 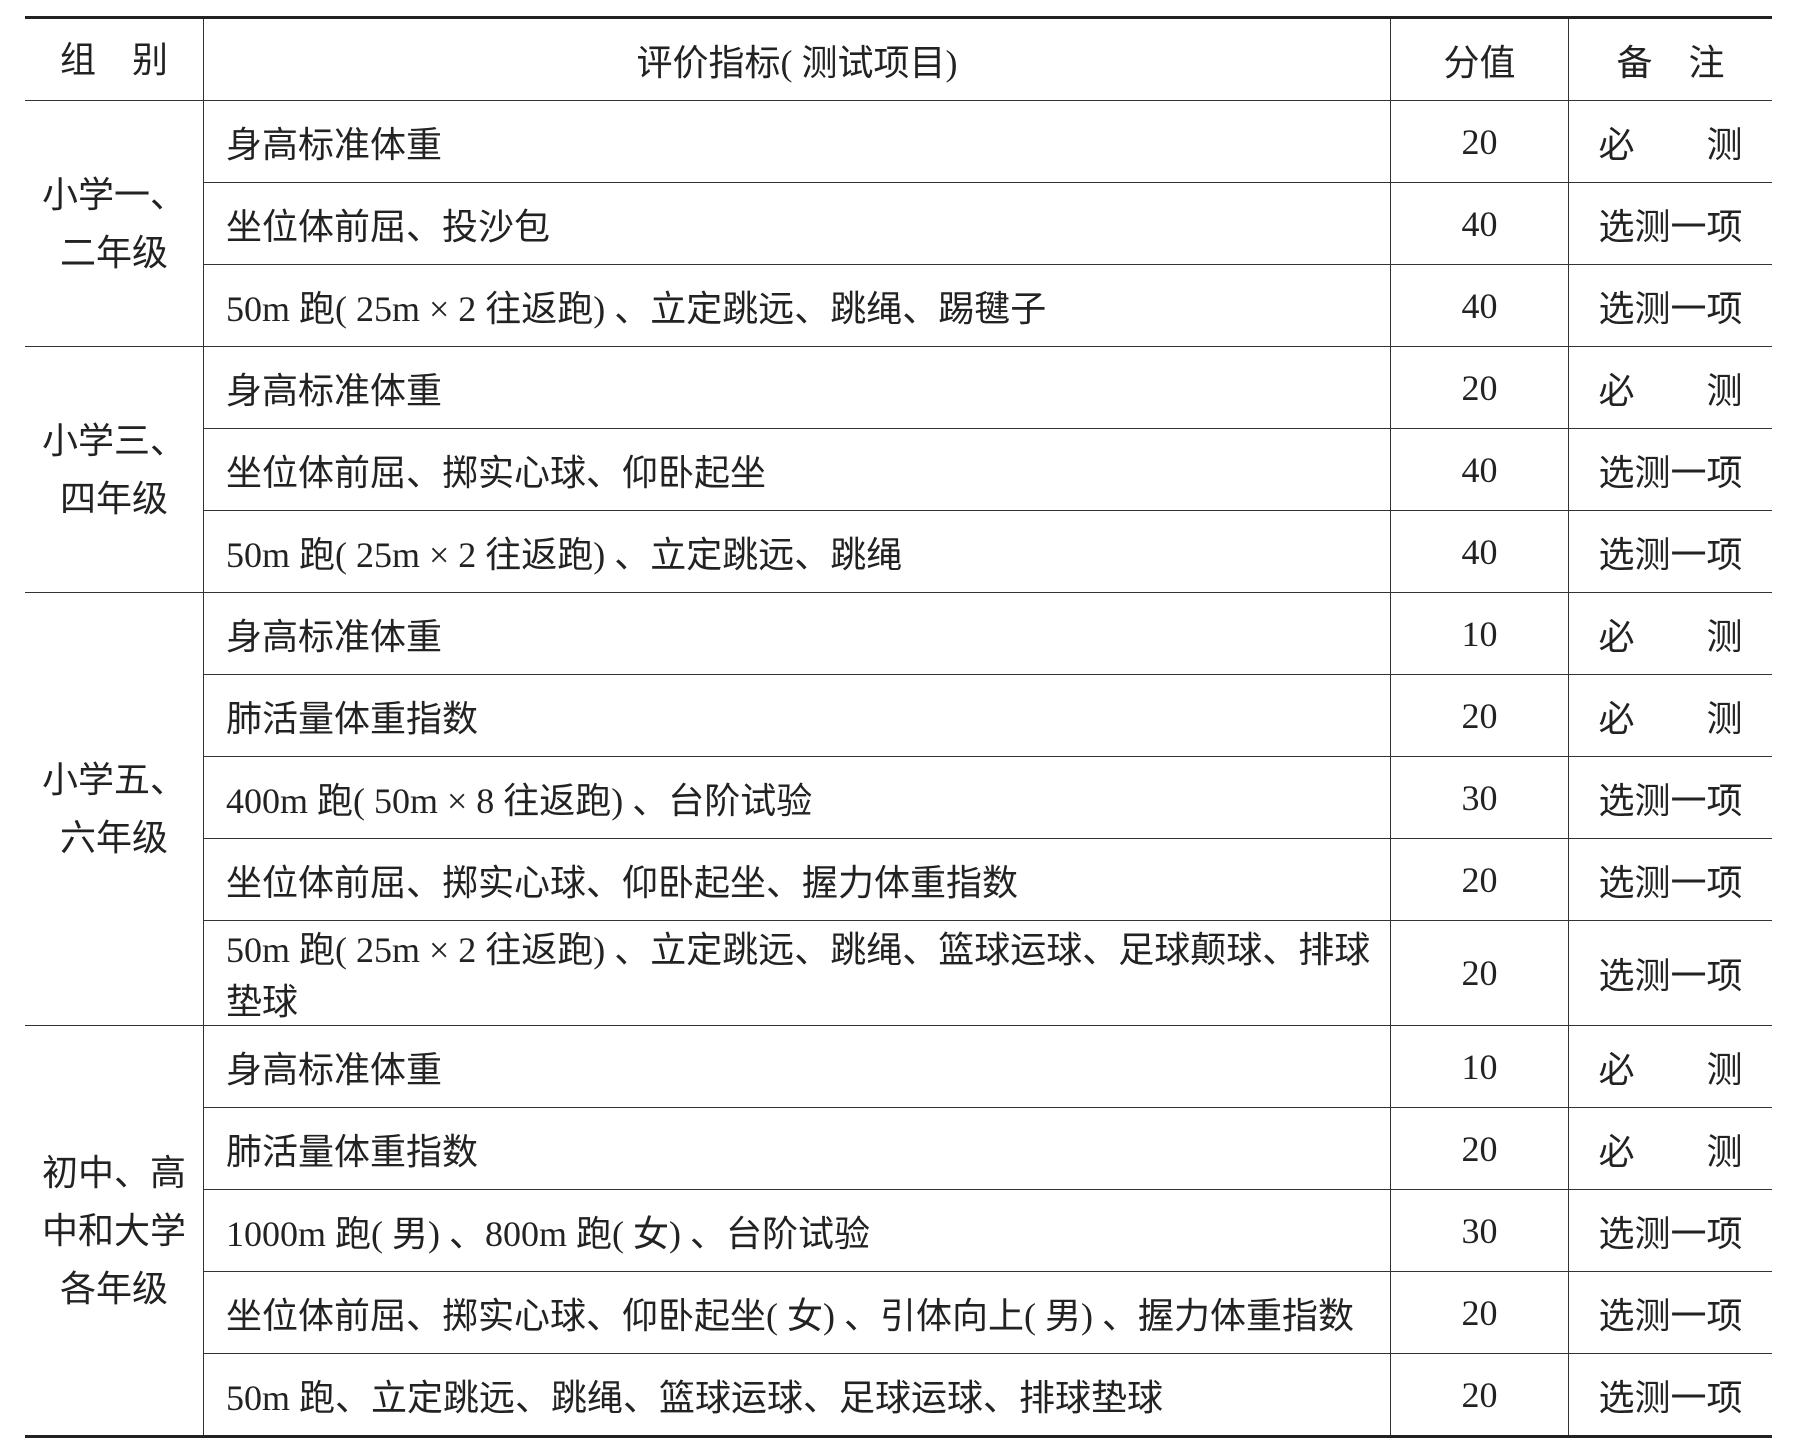 I want to click on test-item: 50m 跑( 25m × 2 往返跑) 、立定跳远、跳绳、踢毽子, so click(x=797, y=305).